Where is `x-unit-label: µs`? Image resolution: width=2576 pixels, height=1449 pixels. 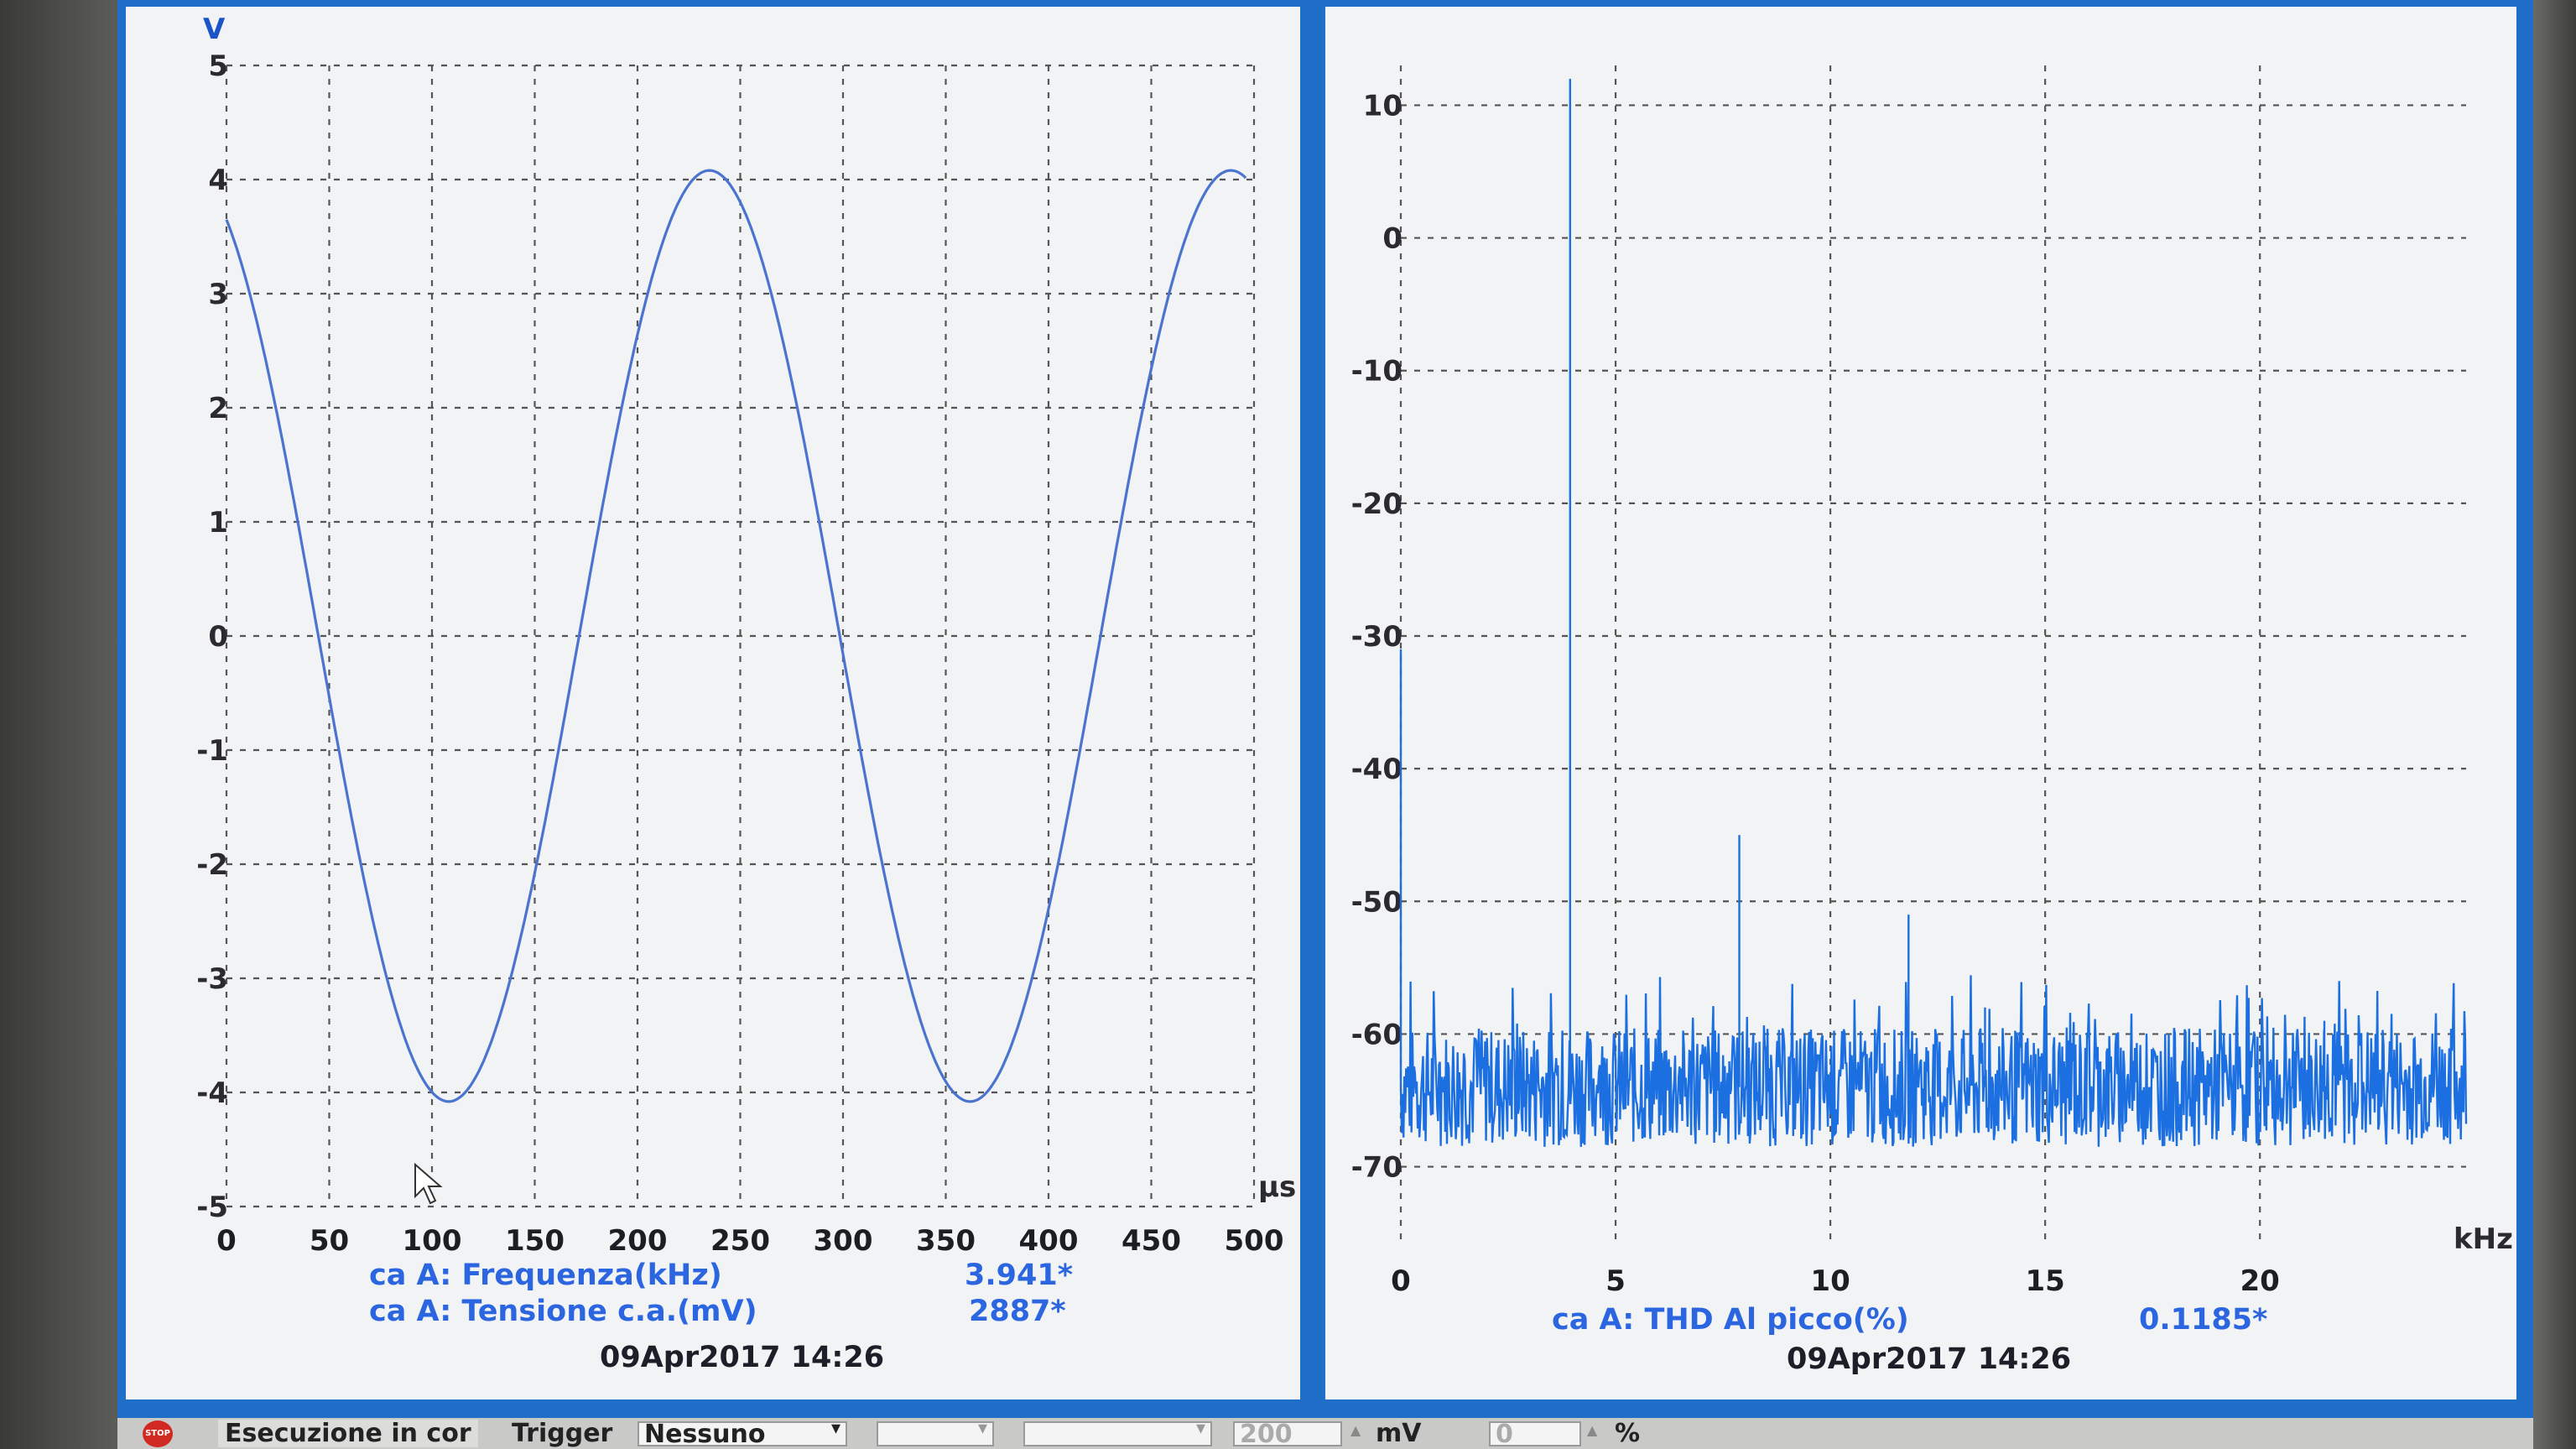 x-unit-label: µs is located at coordinates (1277, 1187).